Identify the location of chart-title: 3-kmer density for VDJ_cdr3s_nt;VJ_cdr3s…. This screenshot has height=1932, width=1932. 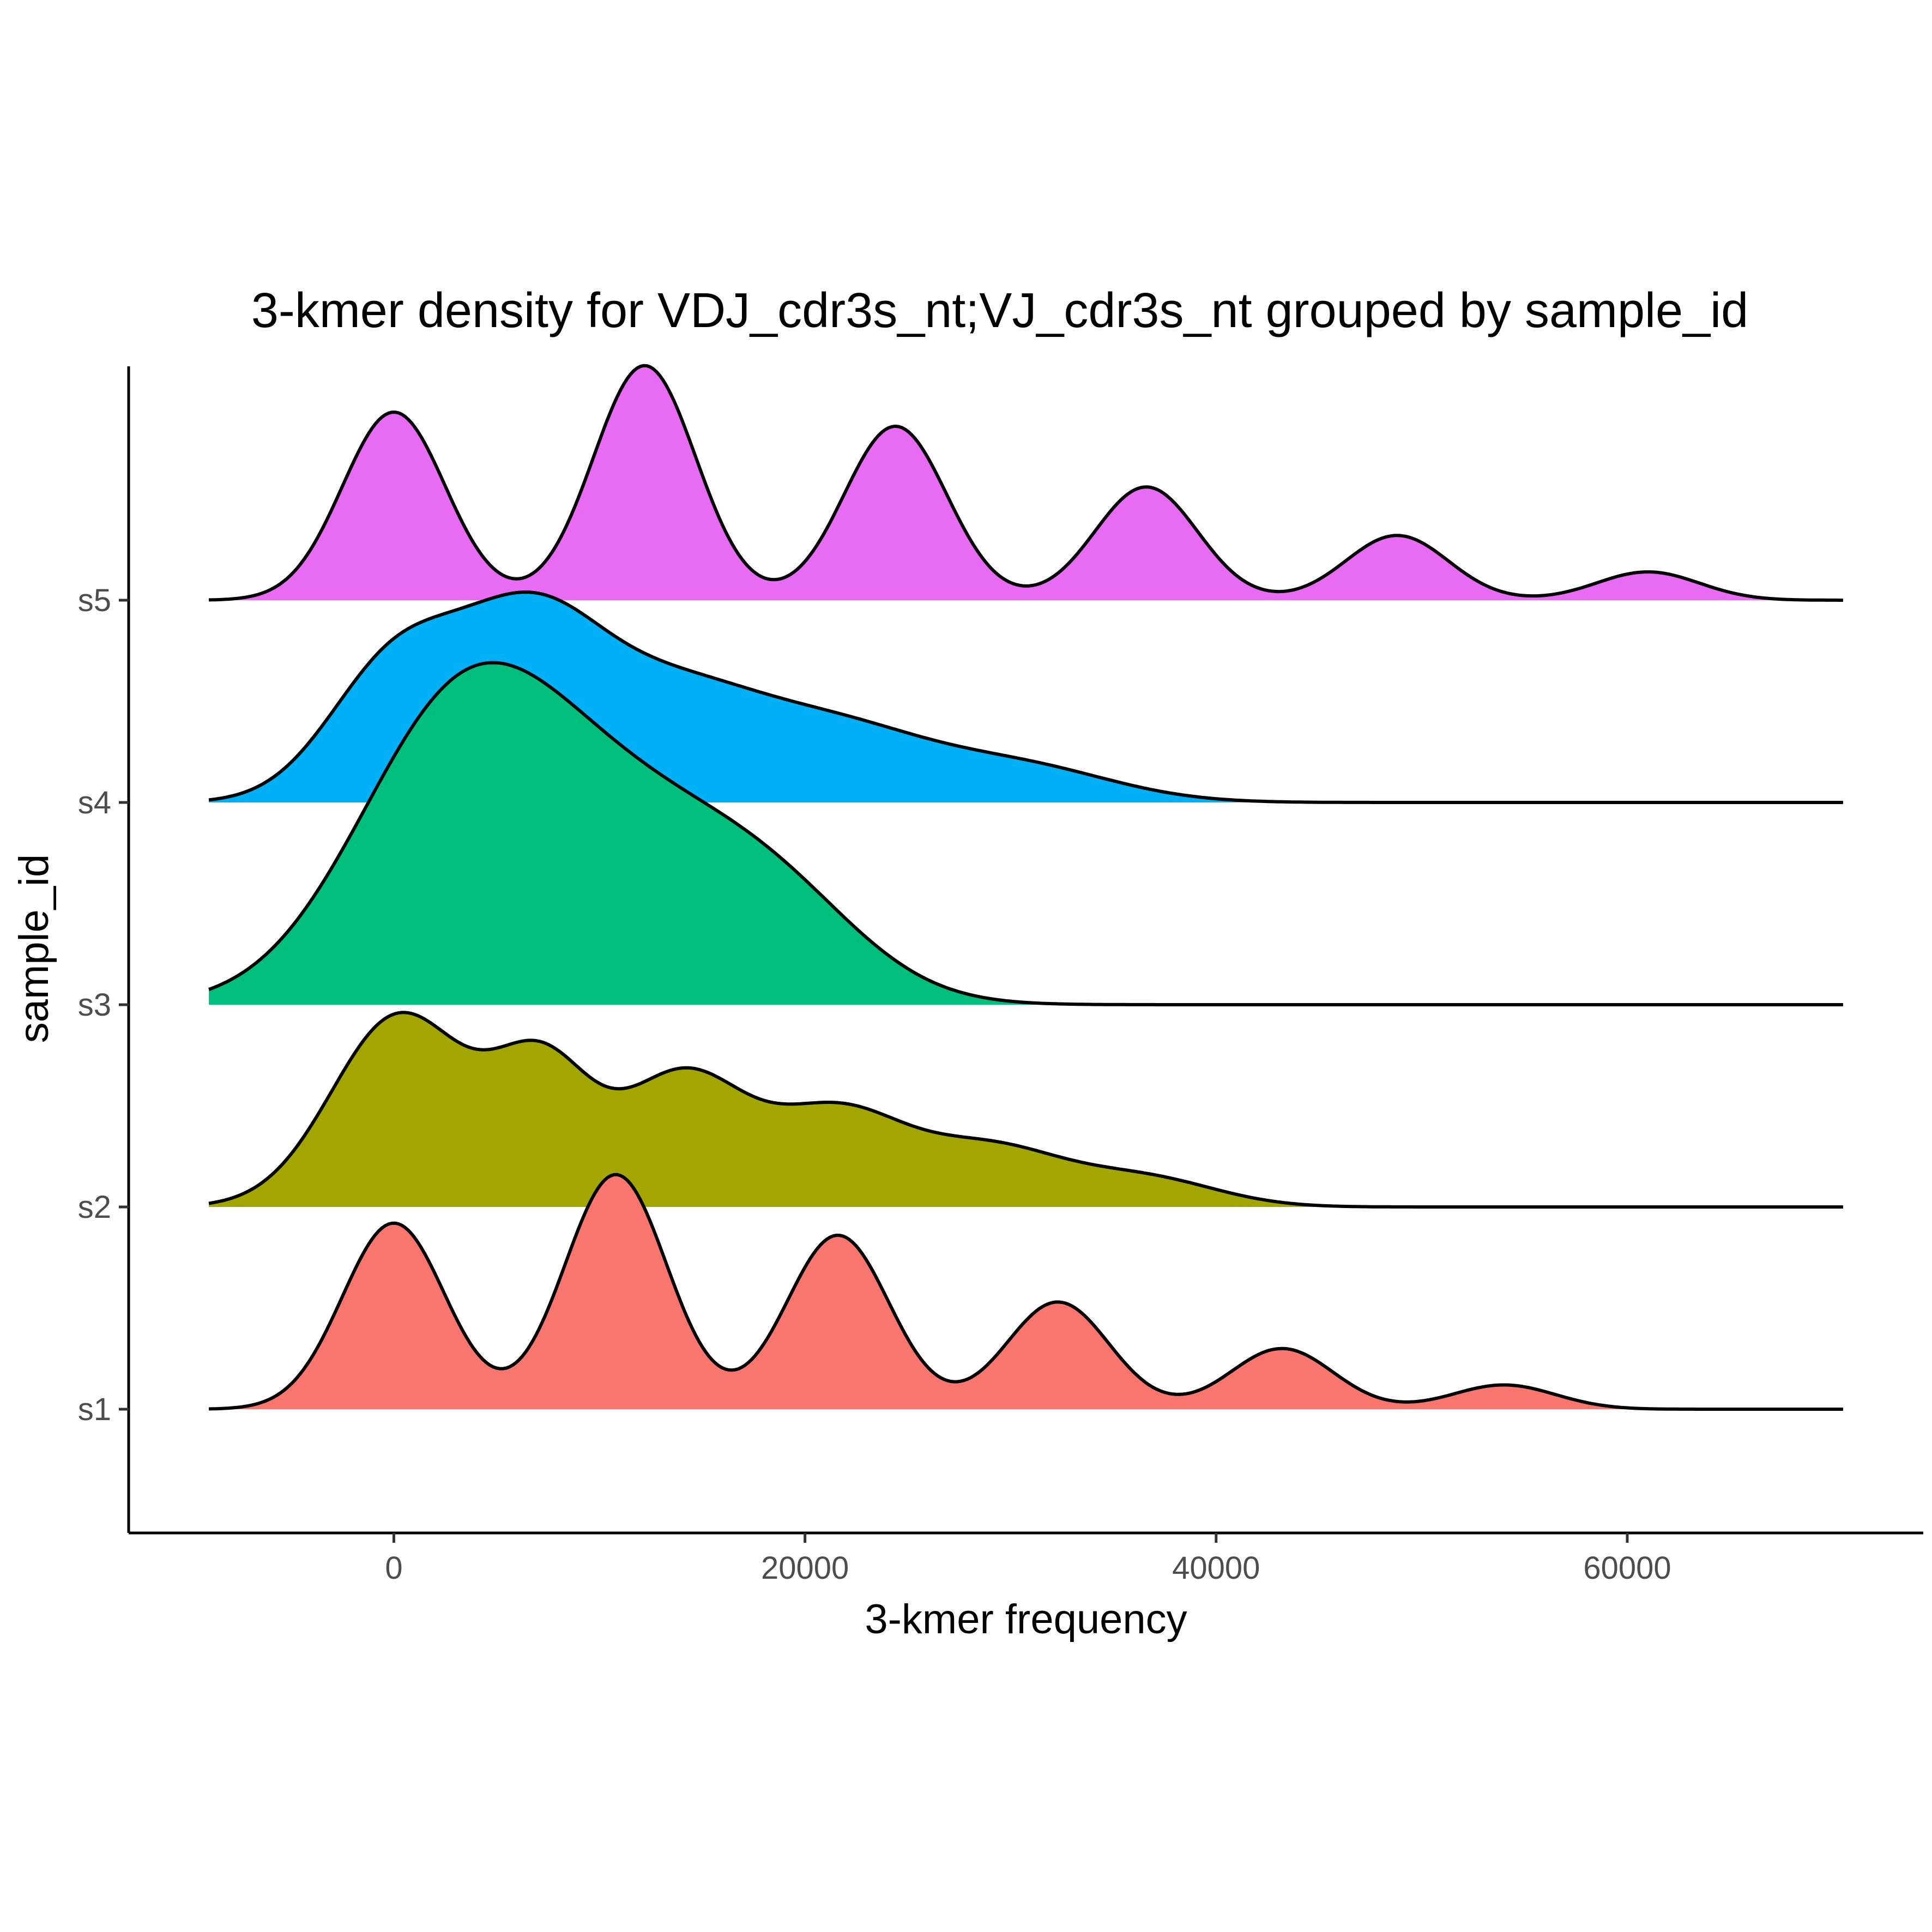
(999, 310).